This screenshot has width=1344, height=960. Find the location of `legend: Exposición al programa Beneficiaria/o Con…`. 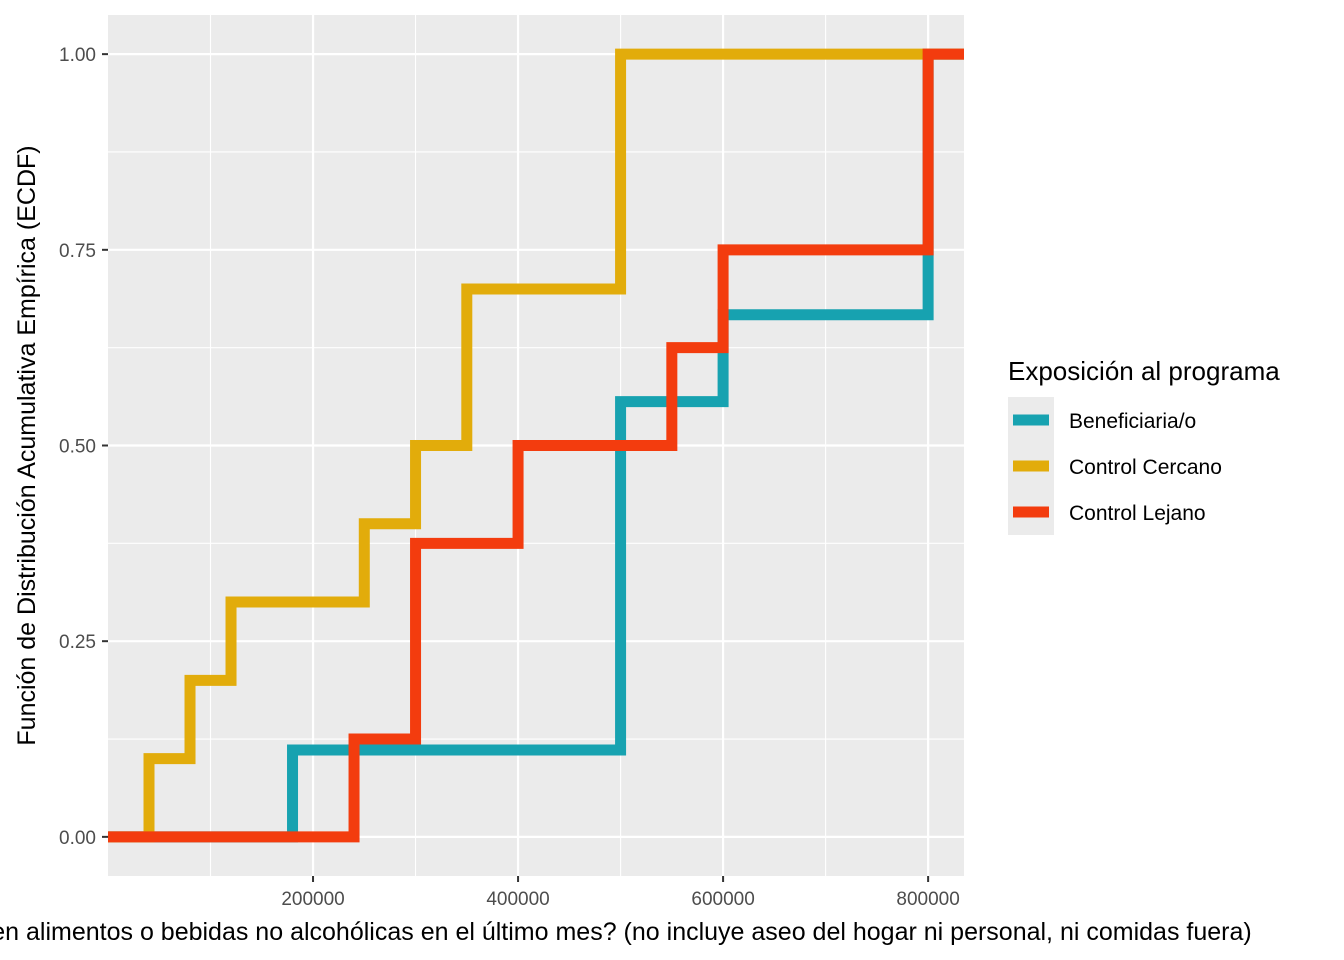

legend: Exposición al programa Beneficiaria/o Con… is located at coordinates (1144, 445).